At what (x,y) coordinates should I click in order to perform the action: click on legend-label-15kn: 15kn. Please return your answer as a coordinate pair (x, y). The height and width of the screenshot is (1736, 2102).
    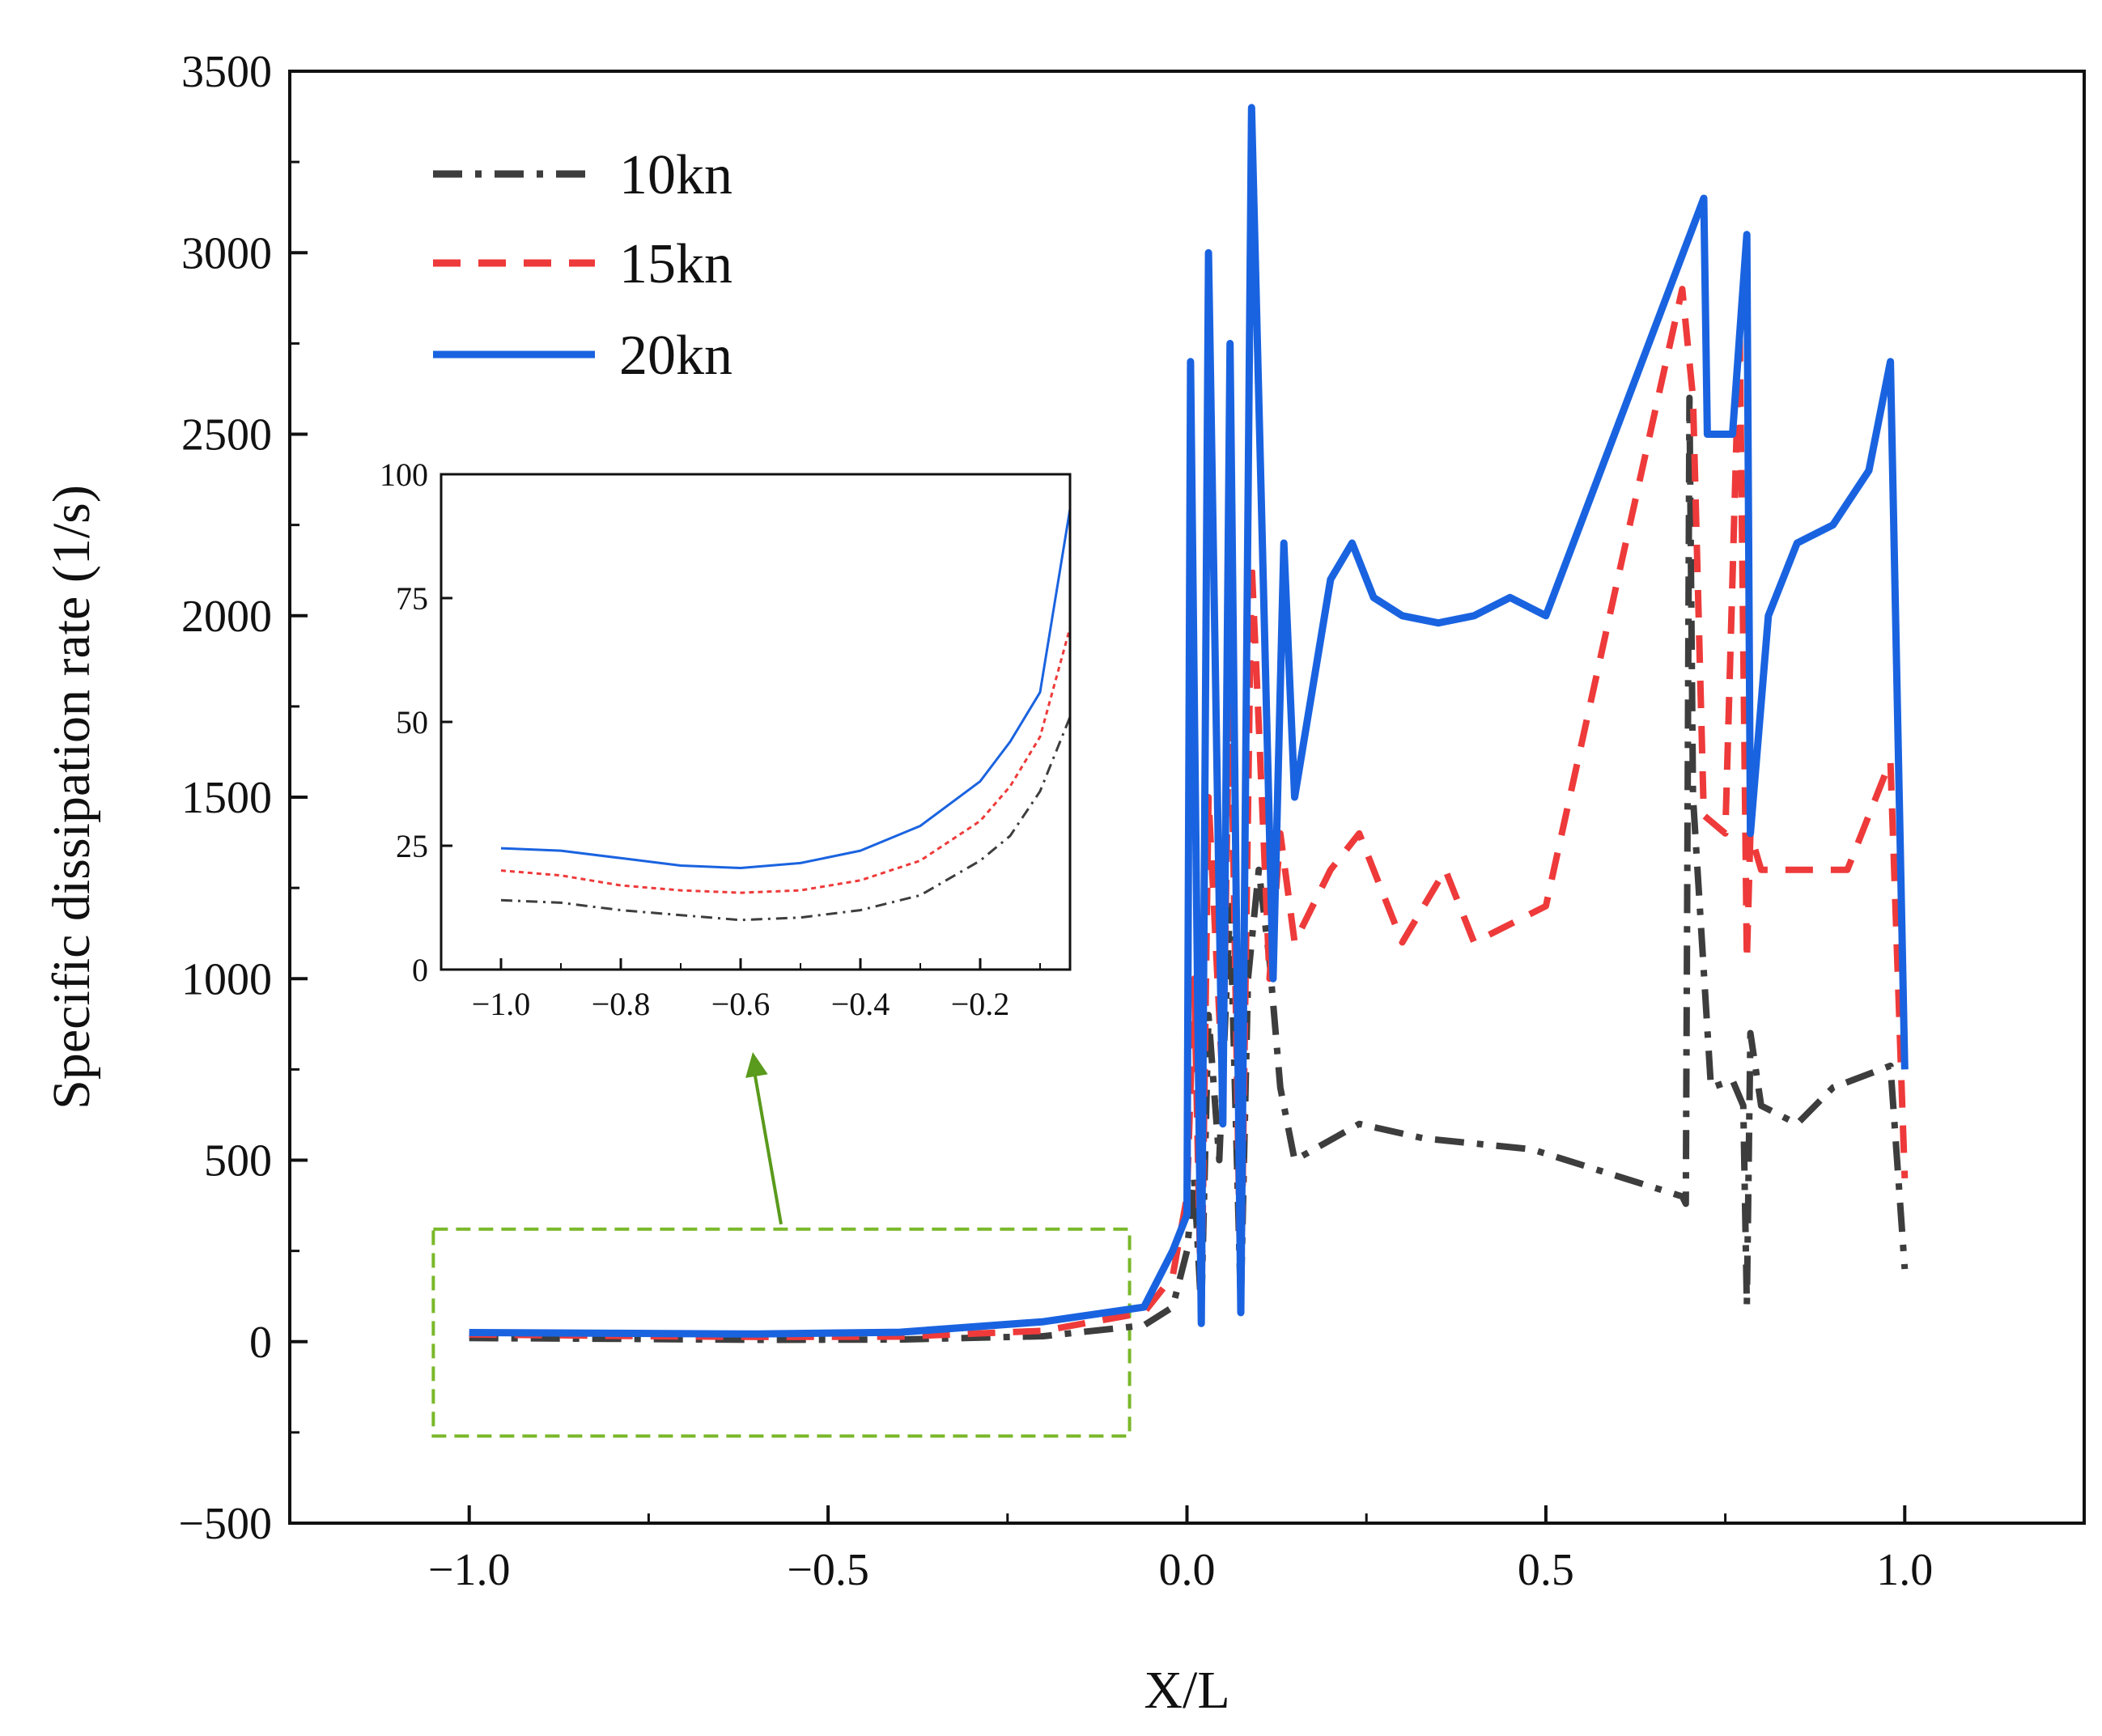
    Looking at the image, I should click on (676, 264).